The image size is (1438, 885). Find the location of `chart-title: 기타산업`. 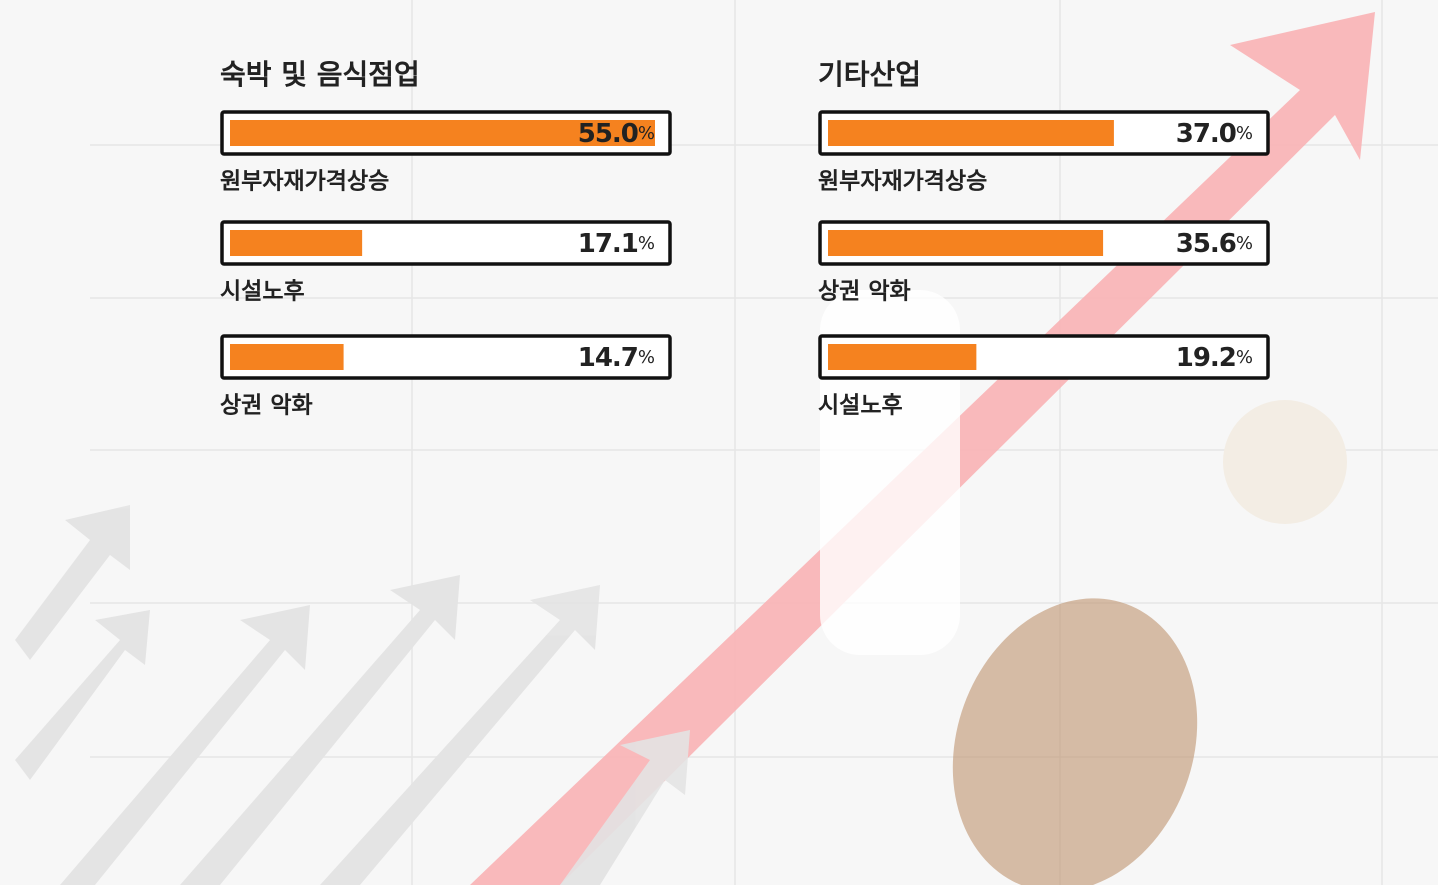

chart-title: 기타산업 is located at coordinates (869, 74).